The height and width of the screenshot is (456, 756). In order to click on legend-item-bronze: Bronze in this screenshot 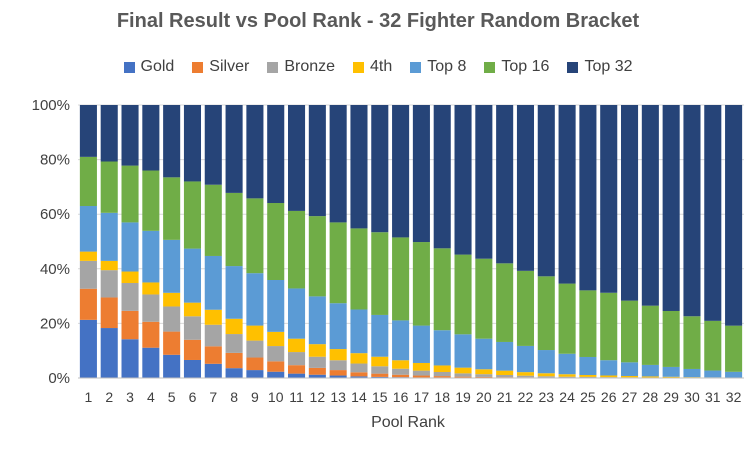, I will do `click(301, 67)`.